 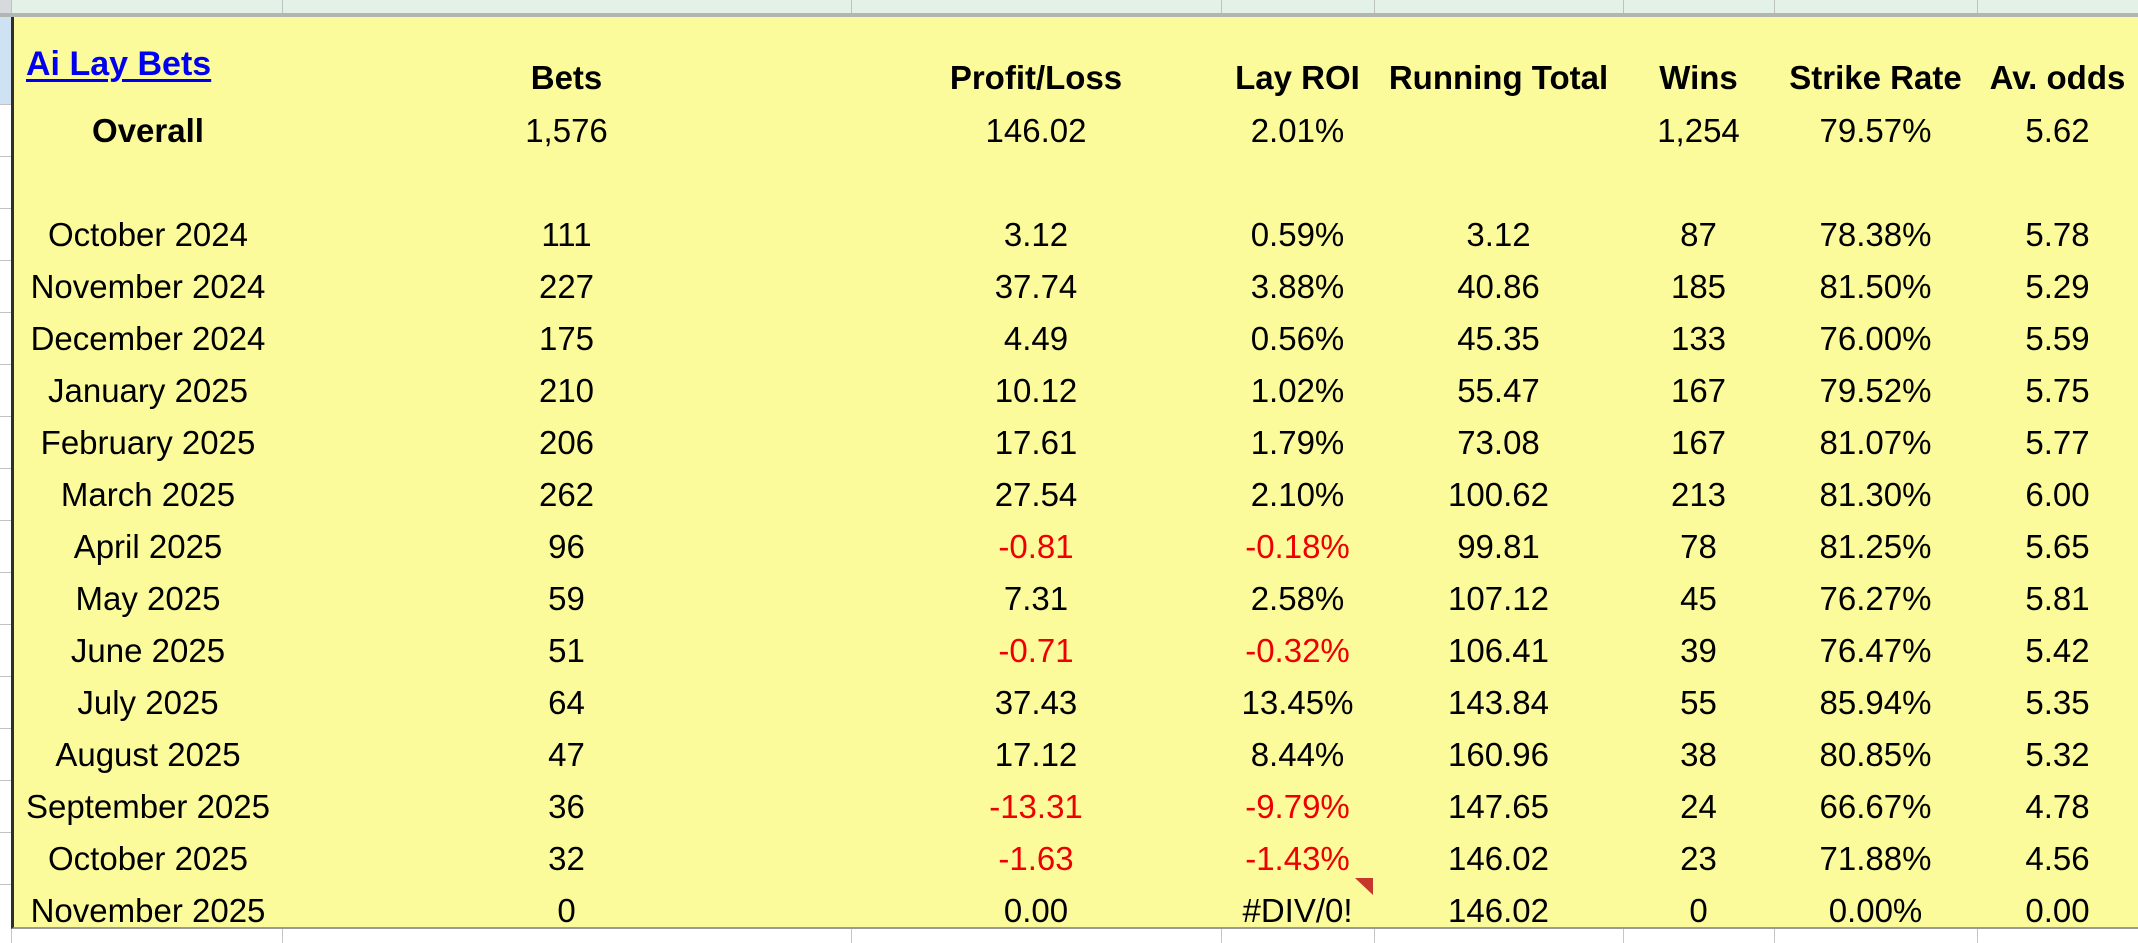 I want to click on cell: 4.78, so click(x=2057, y=806).